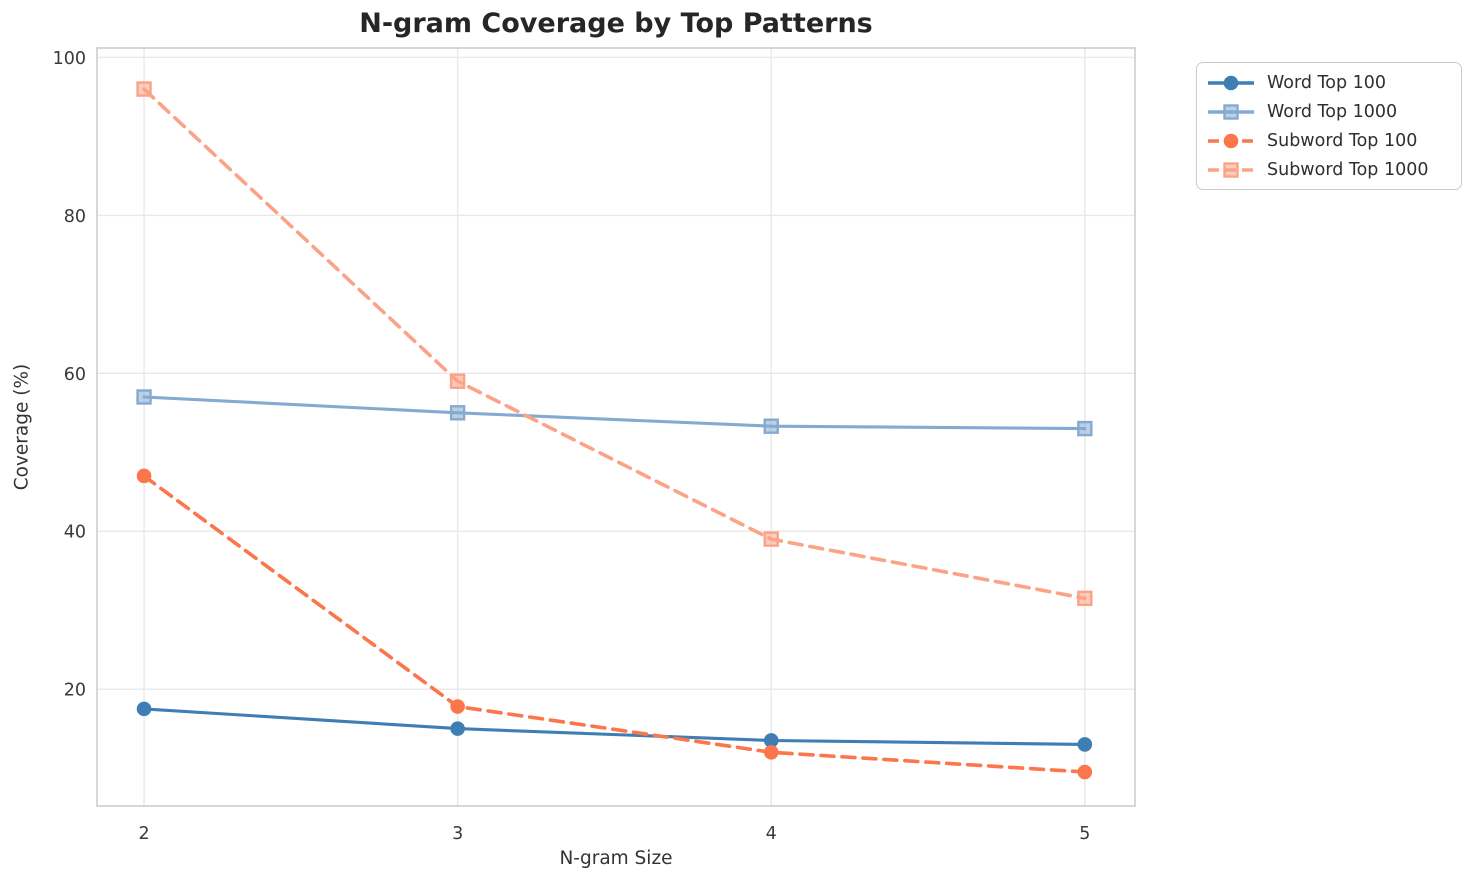 This screenshot has height=885, width=1478. I want to click on legend-item-subword-top-1000: Subword Top 1000, so click(1330, 169).